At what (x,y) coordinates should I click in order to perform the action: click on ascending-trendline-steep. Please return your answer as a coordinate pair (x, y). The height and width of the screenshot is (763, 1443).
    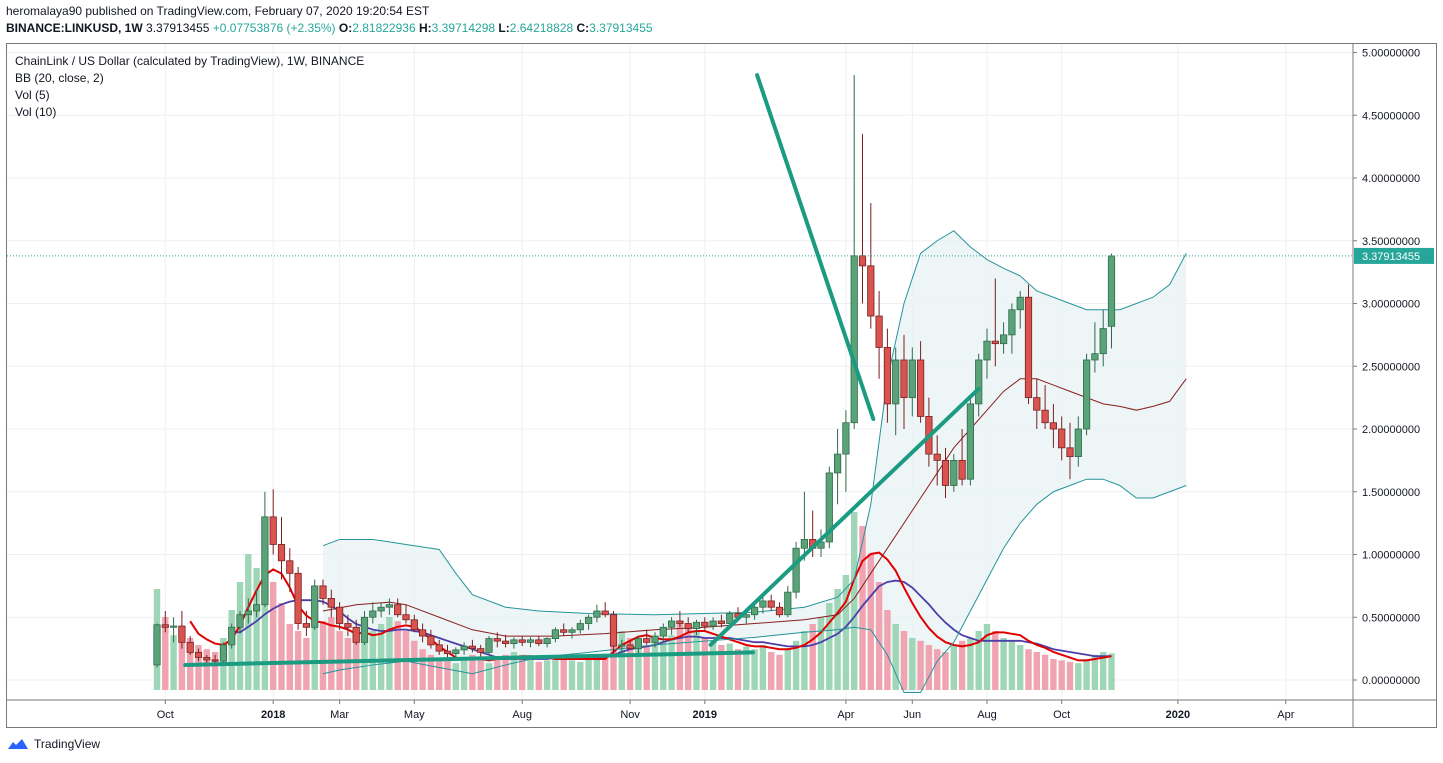
    Looking at the image, I should click on (844, 516).